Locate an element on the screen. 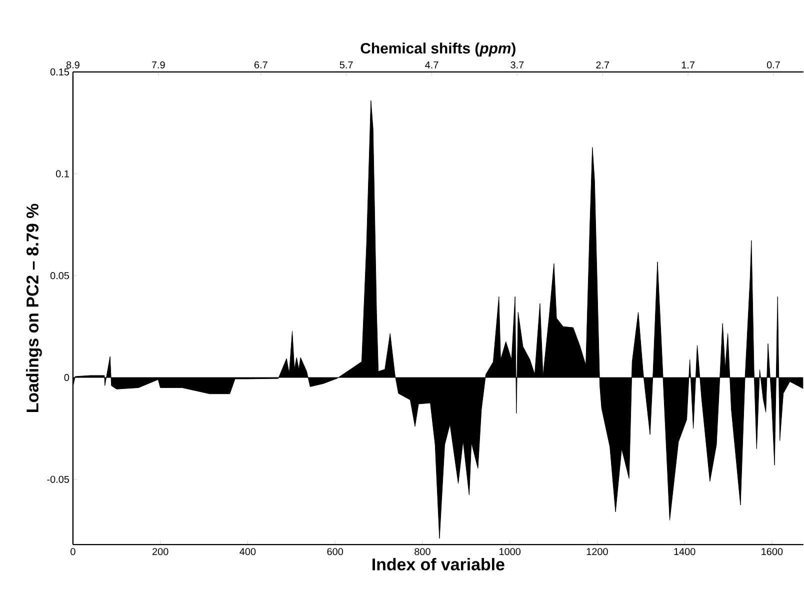 The width and height of the screenshot is (804, 599). x-tick-label: 400 is located at coordinates (248, 552).